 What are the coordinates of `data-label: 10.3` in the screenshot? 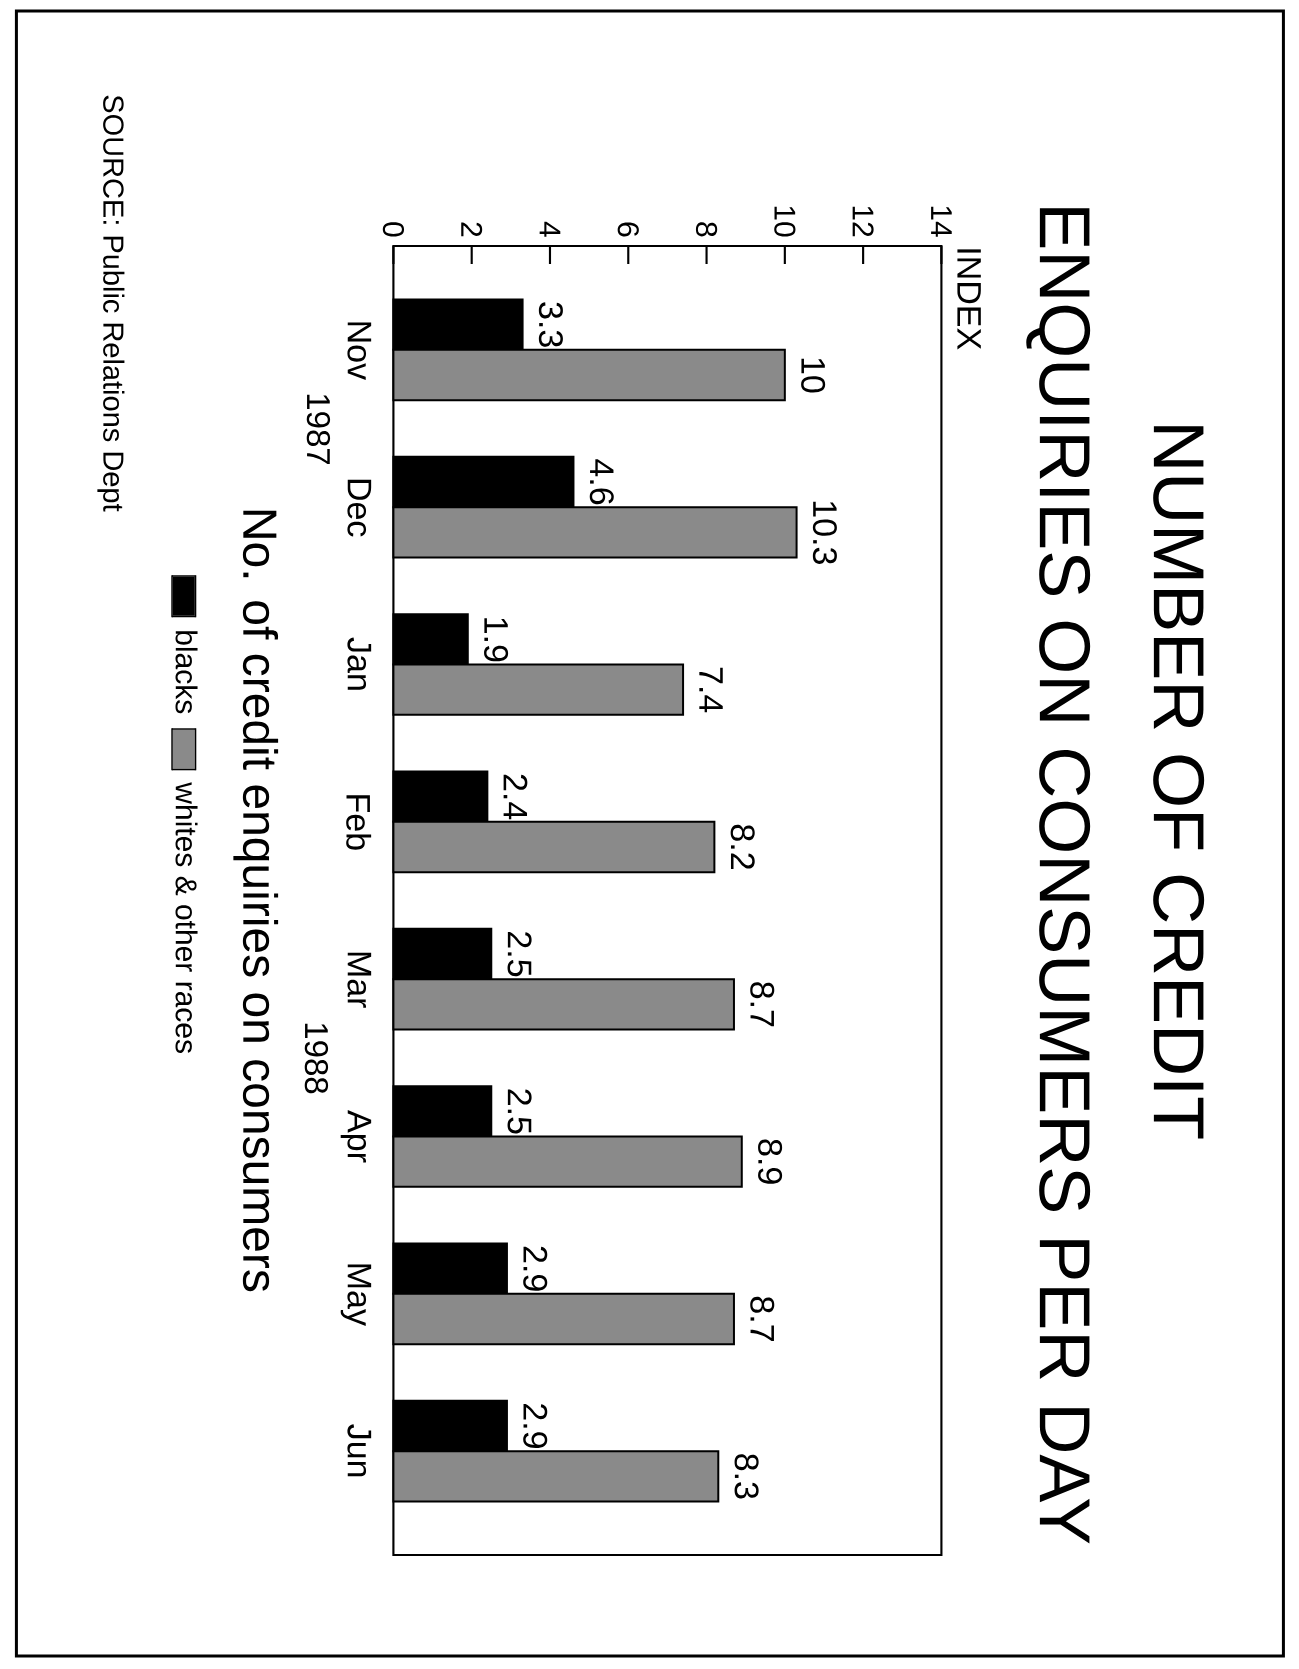 It's located at (824, 532).